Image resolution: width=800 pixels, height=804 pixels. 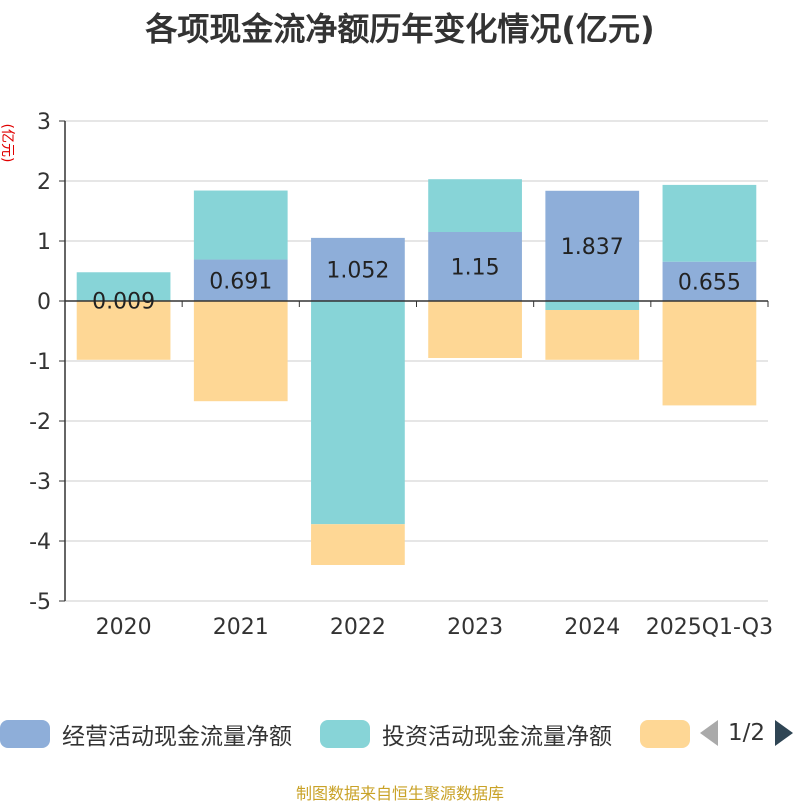 I want to click on data-label: 1.837, so click(x=592, y=247).